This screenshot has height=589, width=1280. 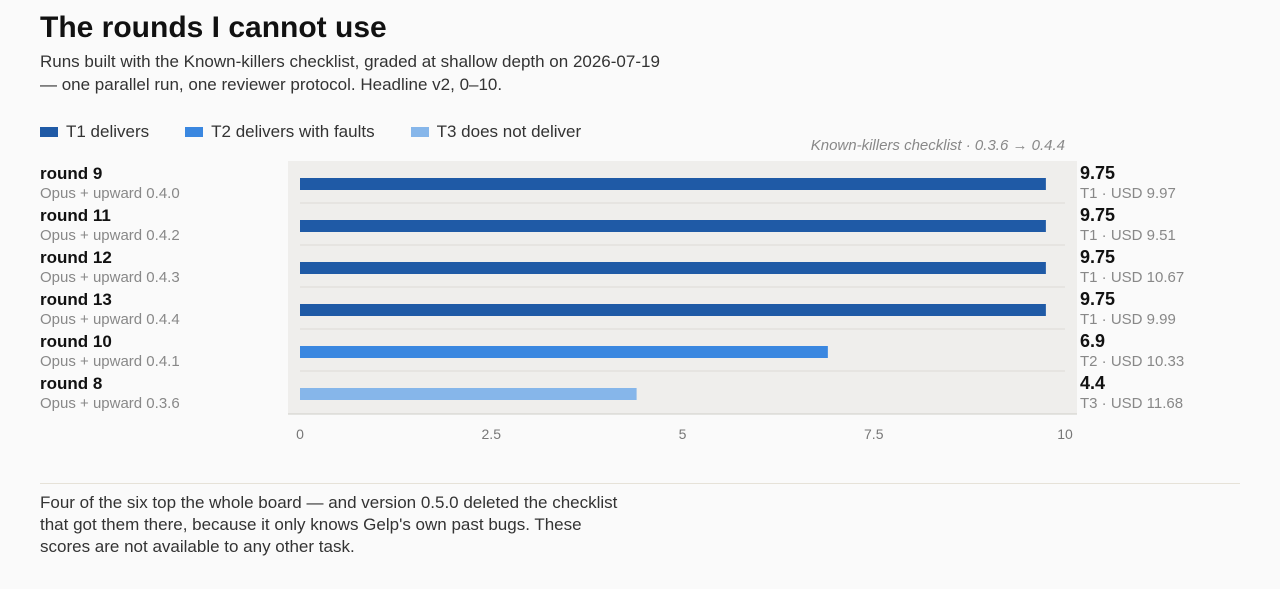 What do you see at coordinates (213, 27) in the screenshot?
I see `chart-title: The rounds I cannot use` at bounding box center [213, 27].